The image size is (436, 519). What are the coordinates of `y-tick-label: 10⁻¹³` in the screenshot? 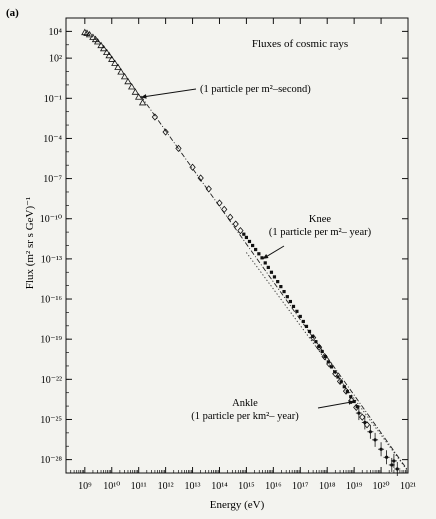 It's located at (51, 259).